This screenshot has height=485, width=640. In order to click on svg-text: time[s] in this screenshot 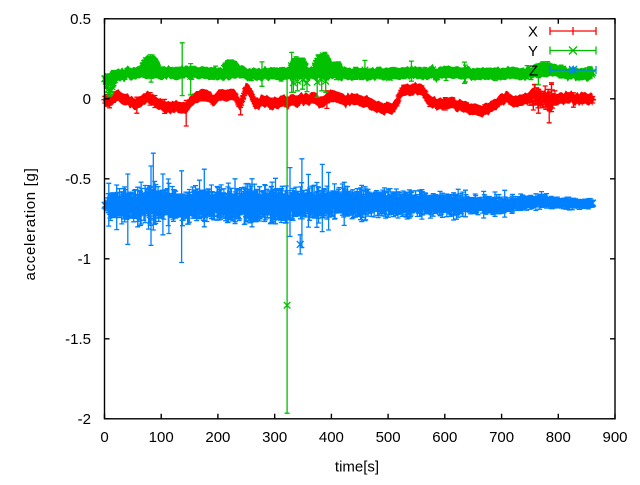, I will do `click(357, 467)`.